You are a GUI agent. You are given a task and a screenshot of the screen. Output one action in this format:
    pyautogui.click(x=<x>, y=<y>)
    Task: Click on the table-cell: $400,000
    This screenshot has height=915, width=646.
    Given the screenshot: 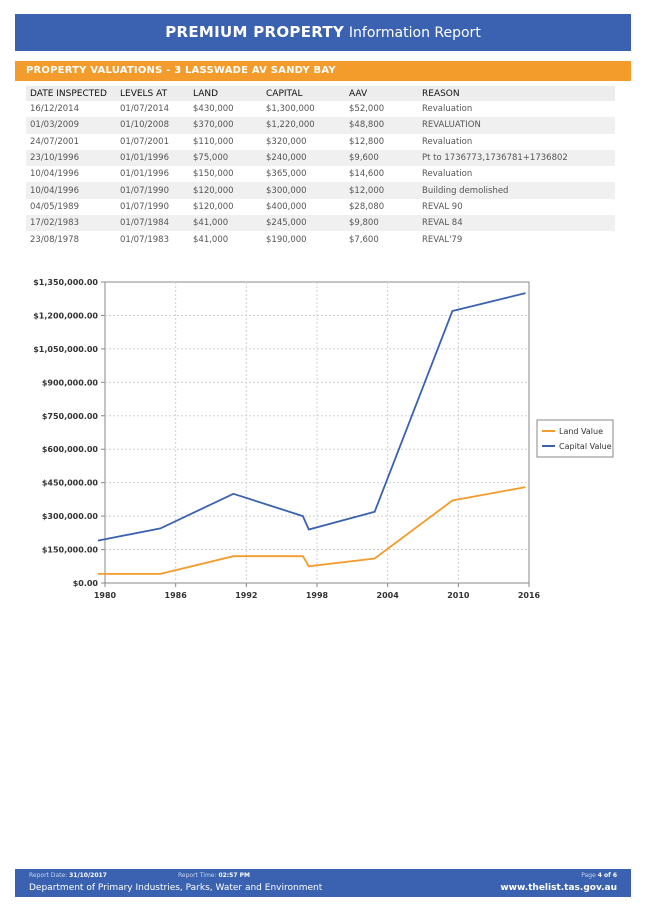 What is the action you would take?
    pyautogui.click(x=286, y=206)
    